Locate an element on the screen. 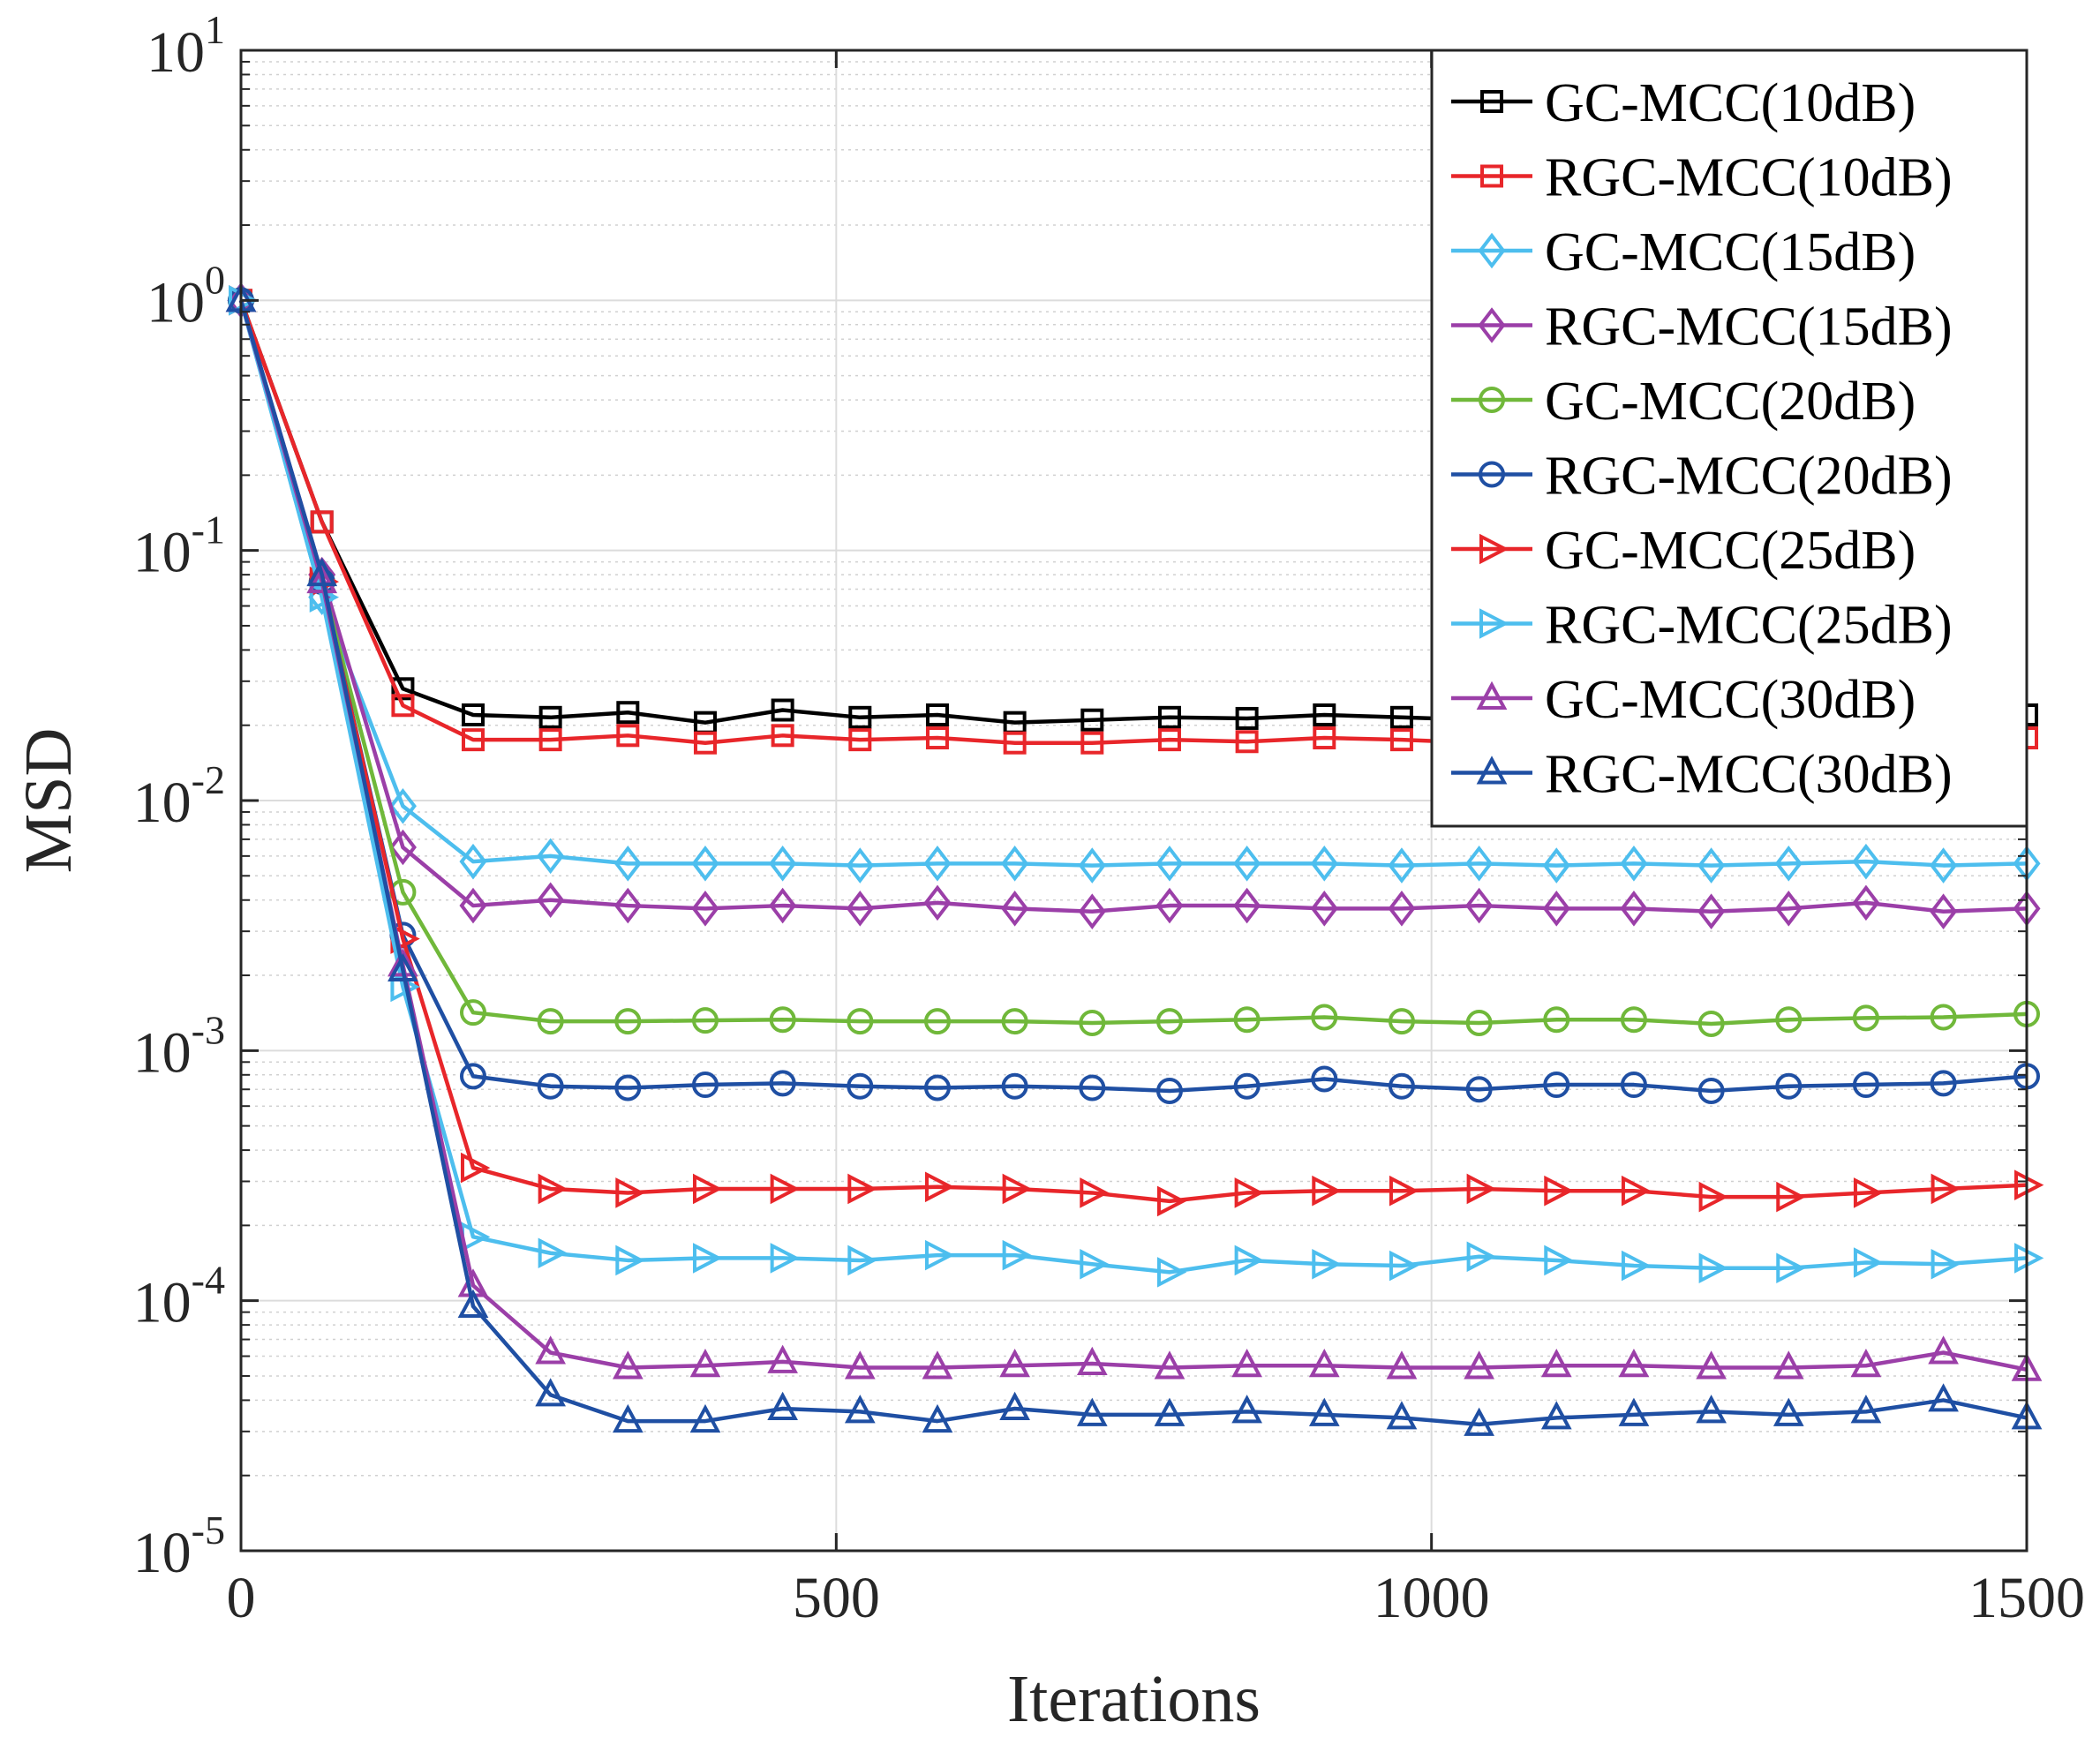  legend-label: RGC-MCC(20dB) is located at coordinates (1749, 477).